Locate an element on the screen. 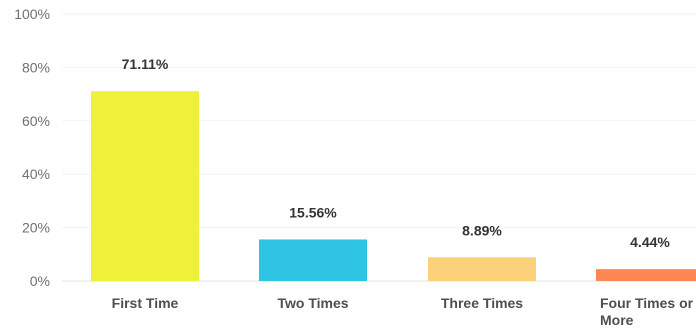 This screenshot has height=328, width=696. y-tick-label: 20% is located at coordinates (36, 228).